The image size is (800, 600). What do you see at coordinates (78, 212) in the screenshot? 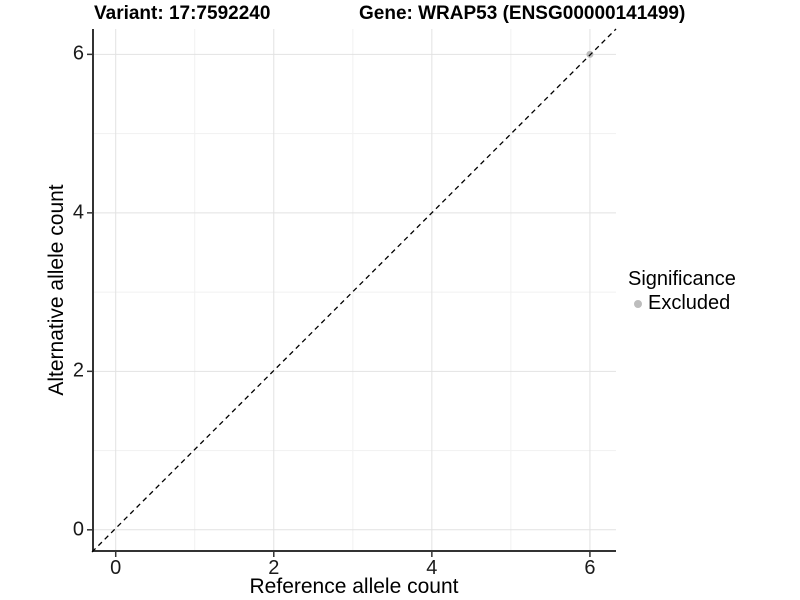
I see `y-tick-label: 4` at bounding box center [78, 212].